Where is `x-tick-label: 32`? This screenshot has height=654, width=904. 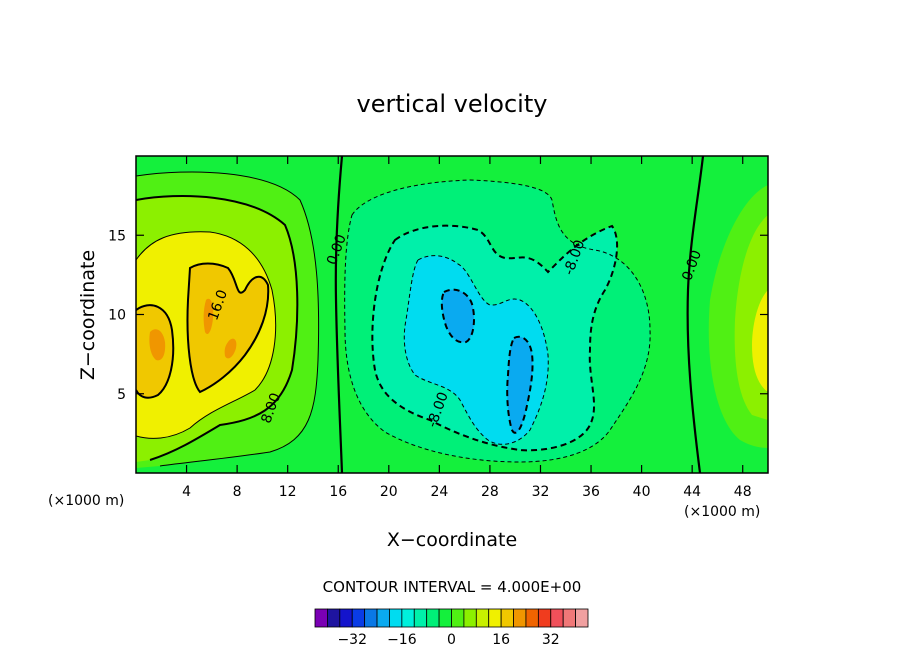
x-tick-label: 32 is located at coordinates (541, 492).